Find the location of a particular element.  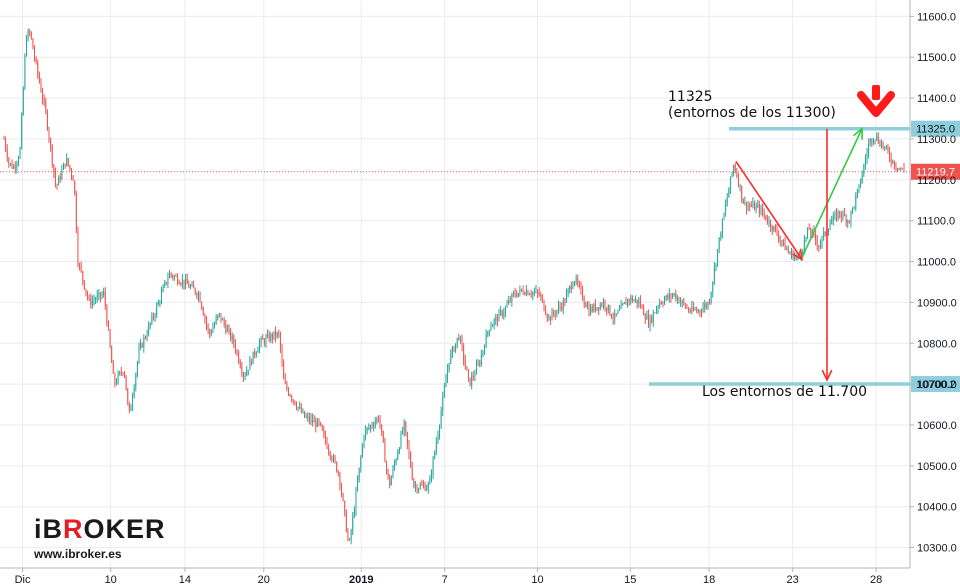

y-tick-label: 10700.0 is located at coordinates (937, 385).